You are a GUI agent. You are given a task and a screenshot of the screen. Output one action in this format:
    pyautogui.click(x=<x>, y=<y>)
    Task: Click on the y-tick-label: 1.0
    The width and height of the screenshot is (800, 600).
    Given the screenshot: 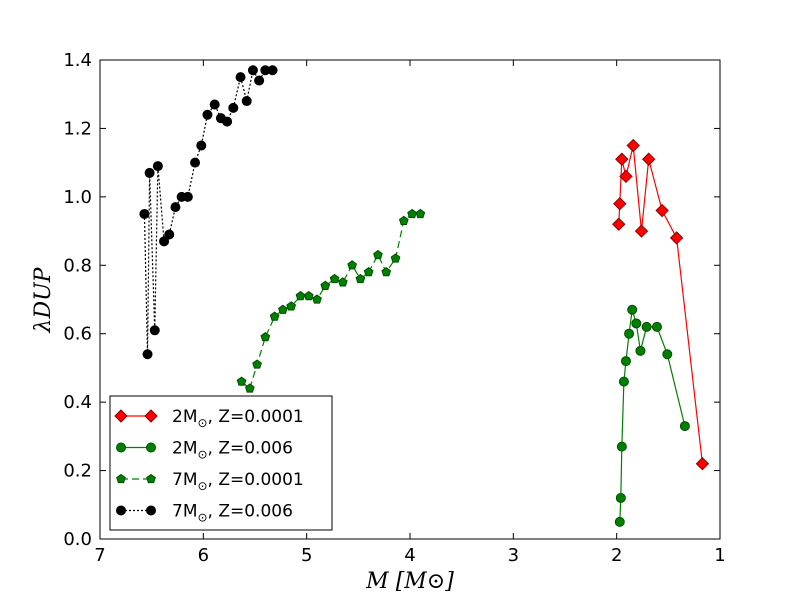 What is the action you would take?
    pyautogui.click(x=77, y=197)
    